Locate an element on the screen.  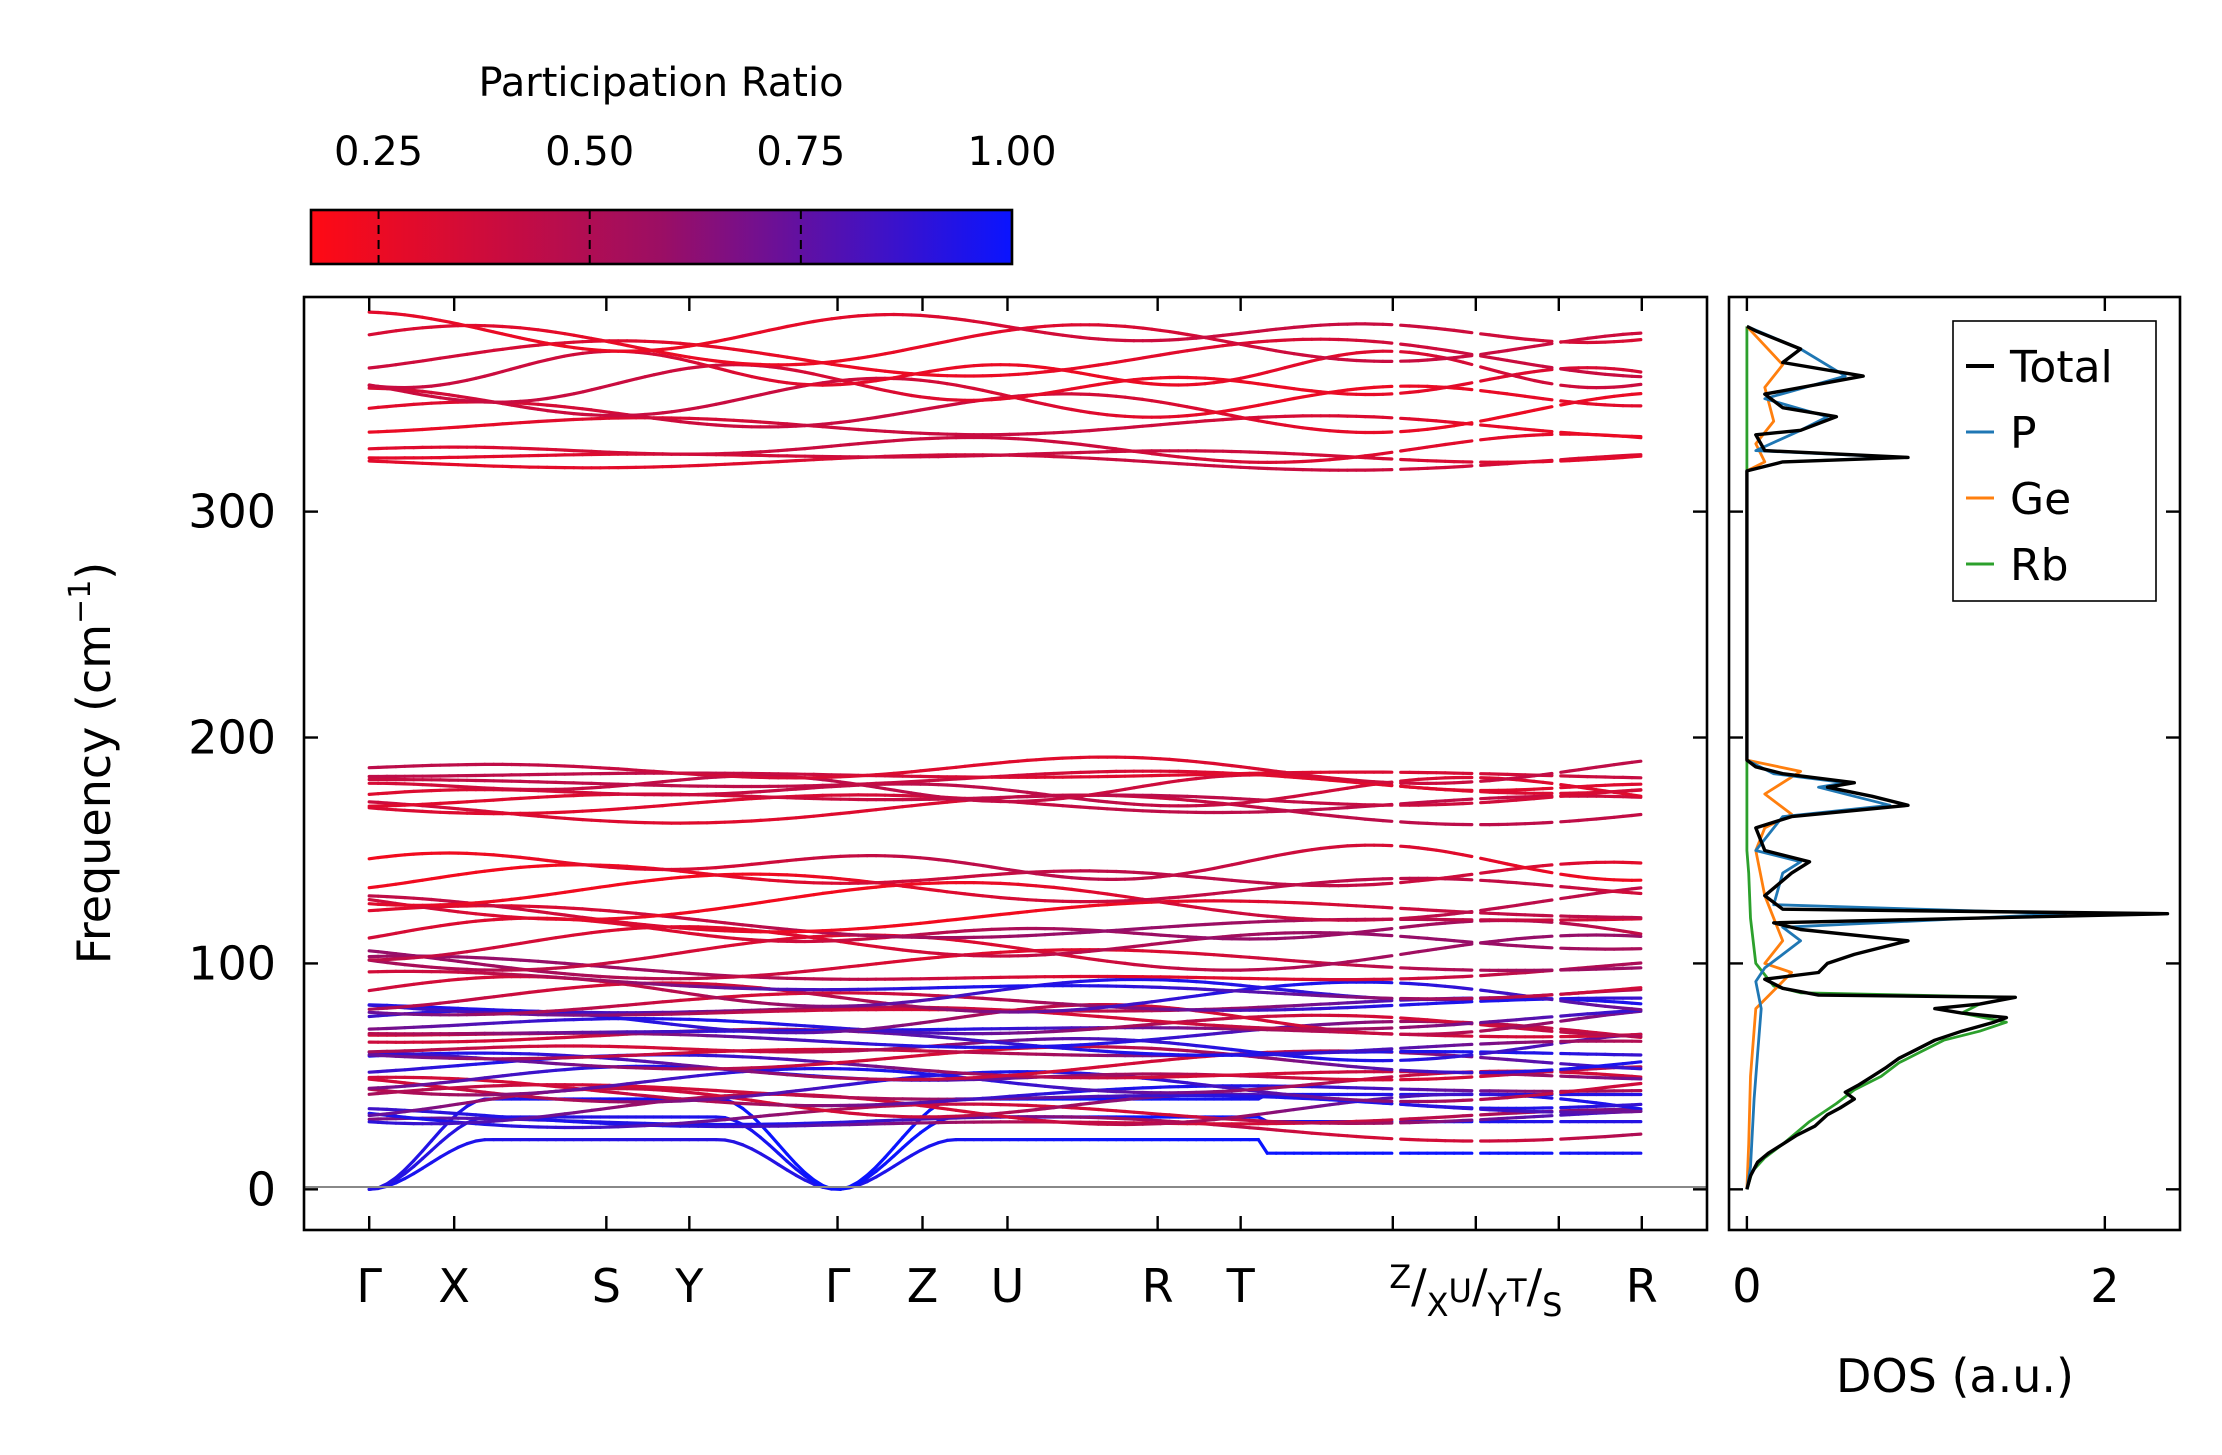
colorbar-tick-label: 1.00 is located at coordinates (1011, 152).